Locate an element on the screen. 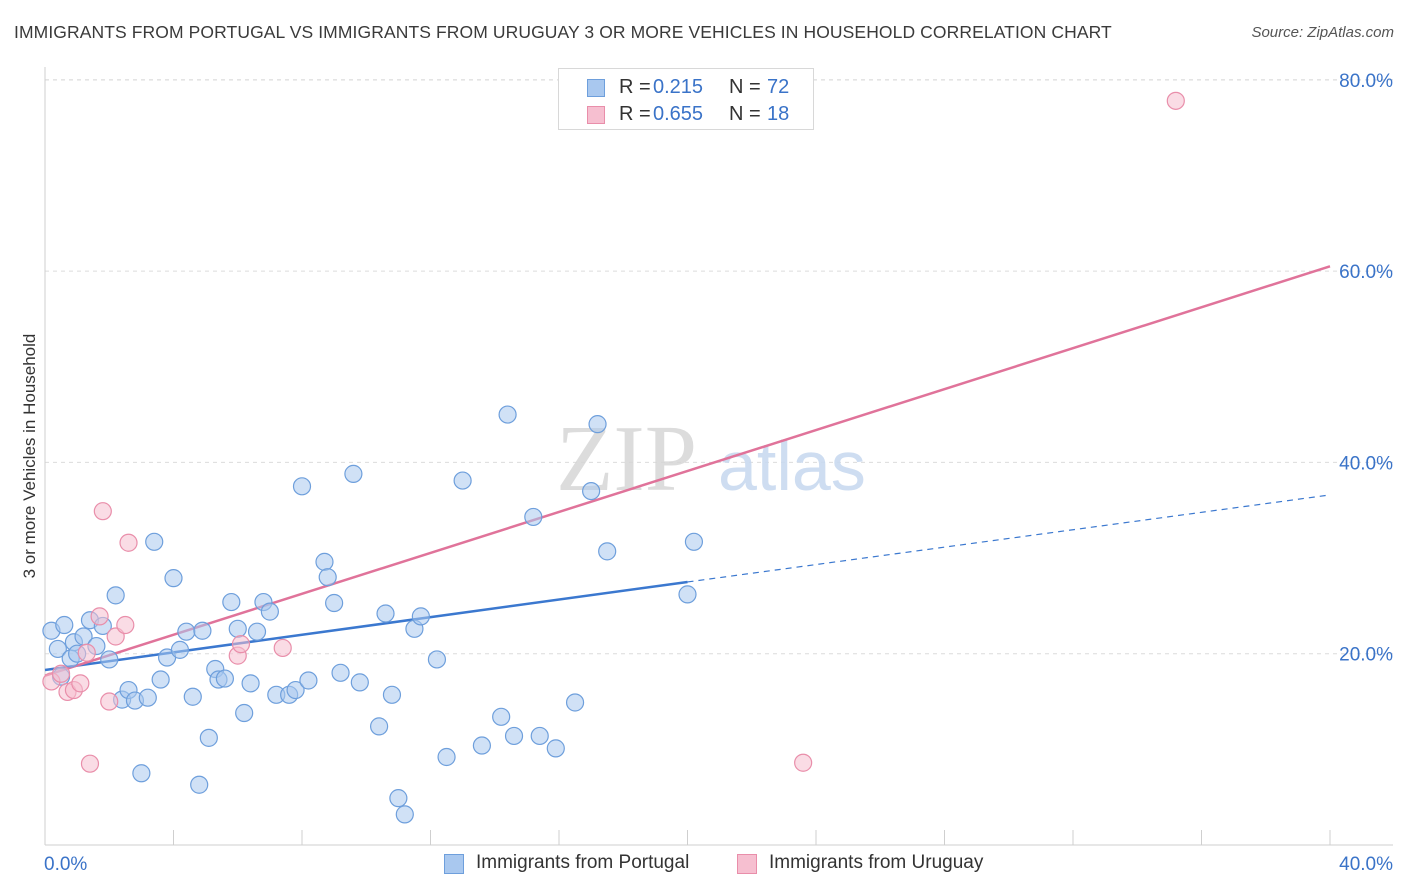 This screenshot has height=892, width=1406. x-tick-label-max: 40.0% is located at coordinates (1366, 864).